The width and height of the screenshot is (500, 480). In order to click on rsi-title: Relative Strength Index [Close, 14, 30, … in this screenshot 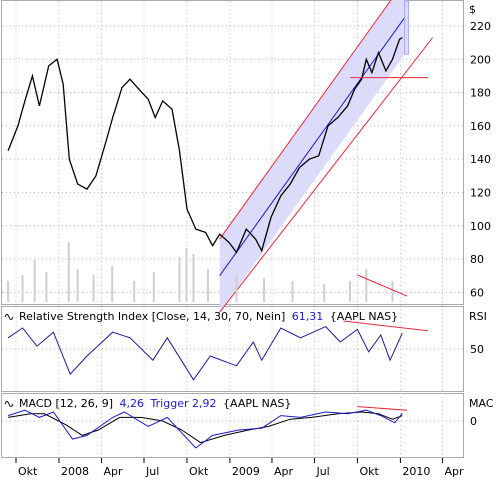, I will do `click(208, 316)`.